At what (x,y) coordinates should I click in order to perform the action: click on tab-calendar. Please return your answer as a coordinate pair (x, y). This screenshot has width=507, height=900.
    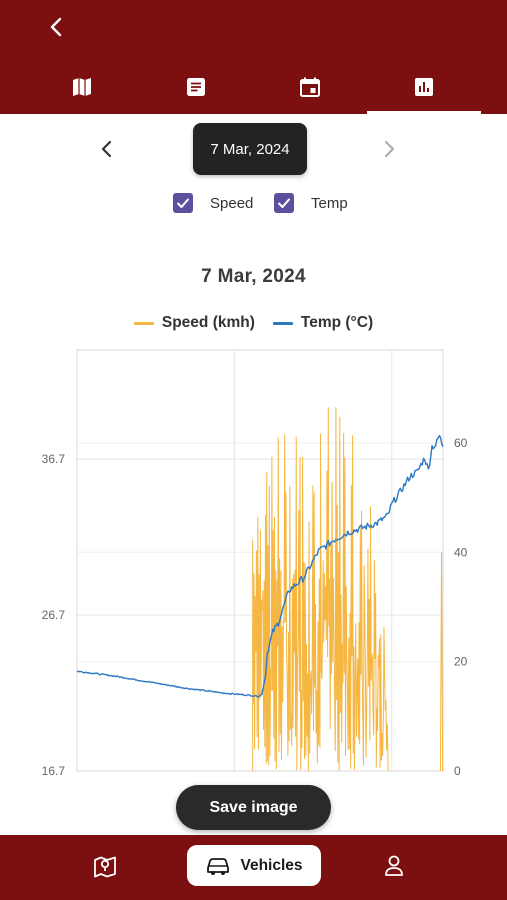
    Looking at the image, I should click on (310, 87).